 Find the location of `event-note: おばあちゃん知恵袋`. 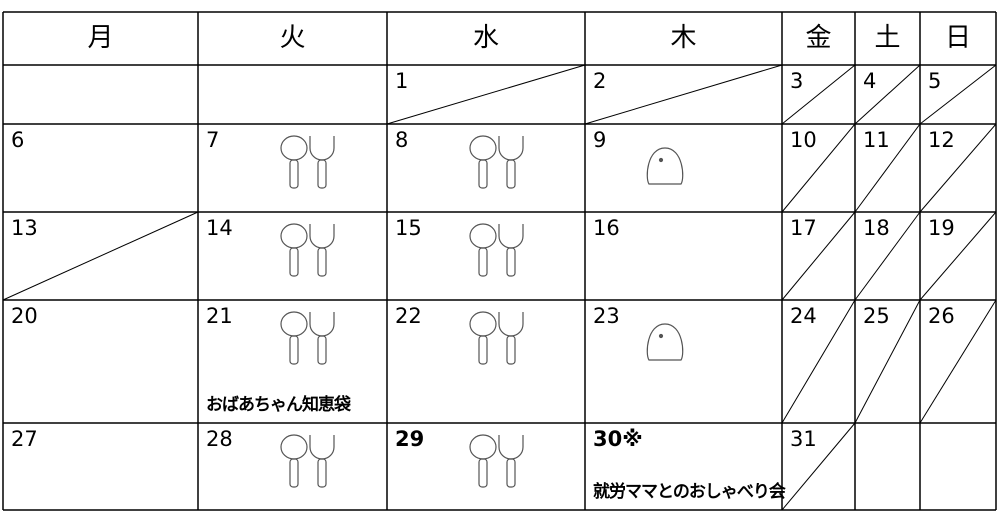

event-note: おばあちゃん知恵袋 is located at coordinates (278, 405).